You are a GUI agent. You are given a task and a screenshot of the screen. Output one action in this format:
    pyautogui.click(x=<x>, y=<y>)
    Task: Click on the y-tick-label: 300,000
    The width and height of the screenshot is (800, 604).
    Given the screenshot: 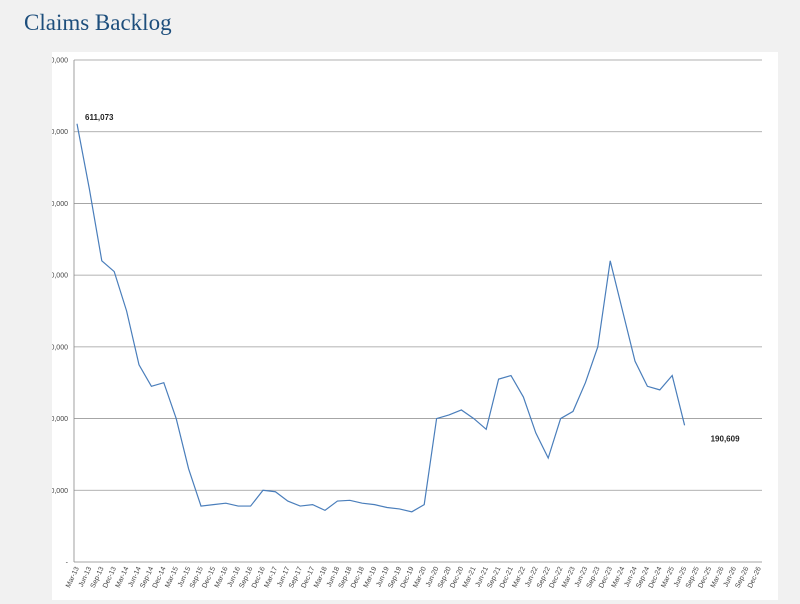 What is the action you would take?
    pyautogui.click(x=60, y=347)
    